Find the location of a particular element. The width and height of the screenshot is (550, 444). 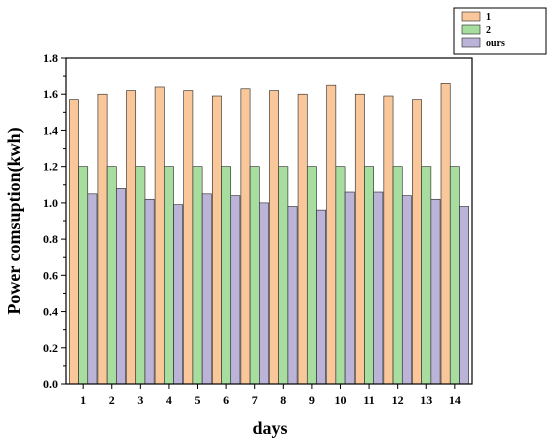

x-tick-label: 3 is located at coordinates (140, 400).